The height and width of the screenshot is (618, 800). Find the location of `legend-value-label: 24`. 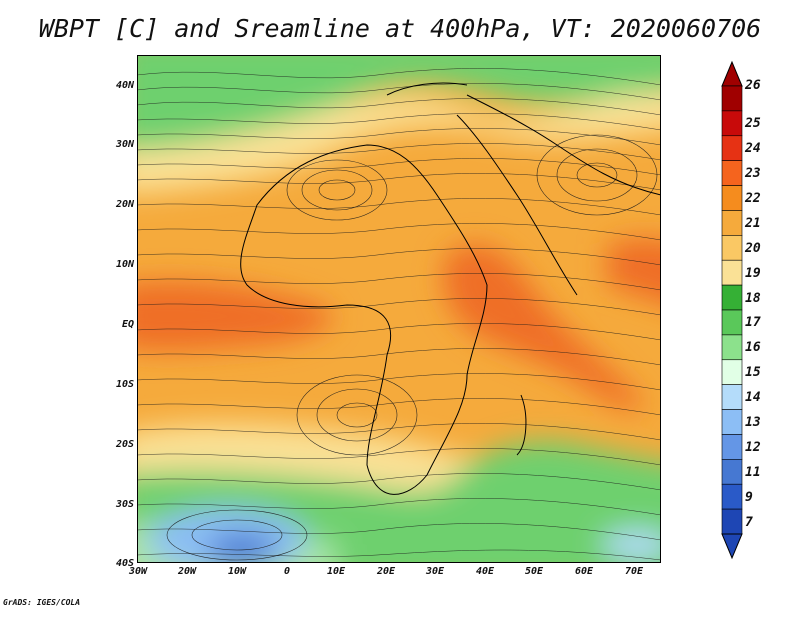

legend-value-label: 24 is located at coordinates (753, 149).